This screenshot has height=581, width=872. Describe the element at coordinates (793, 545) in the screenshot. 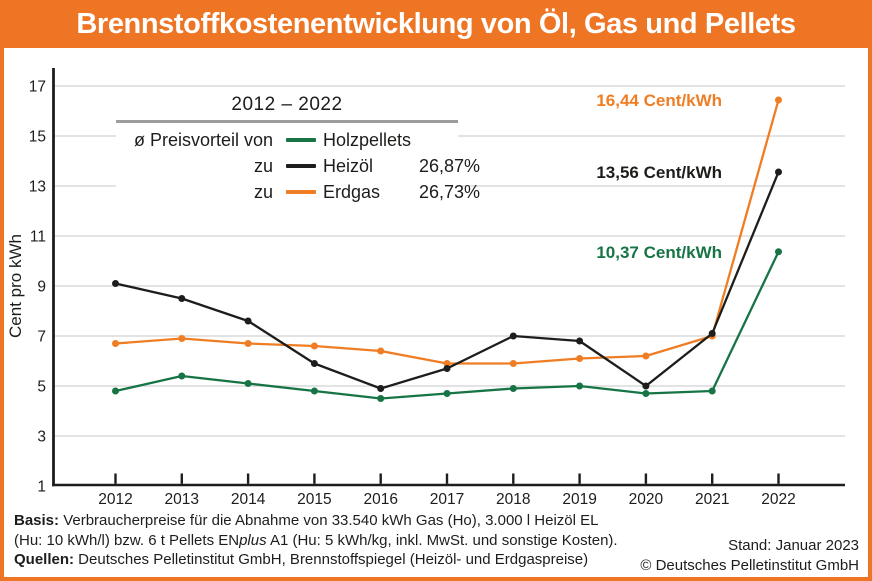

I see `stand-label: Stand: Januar 2023` at that location.